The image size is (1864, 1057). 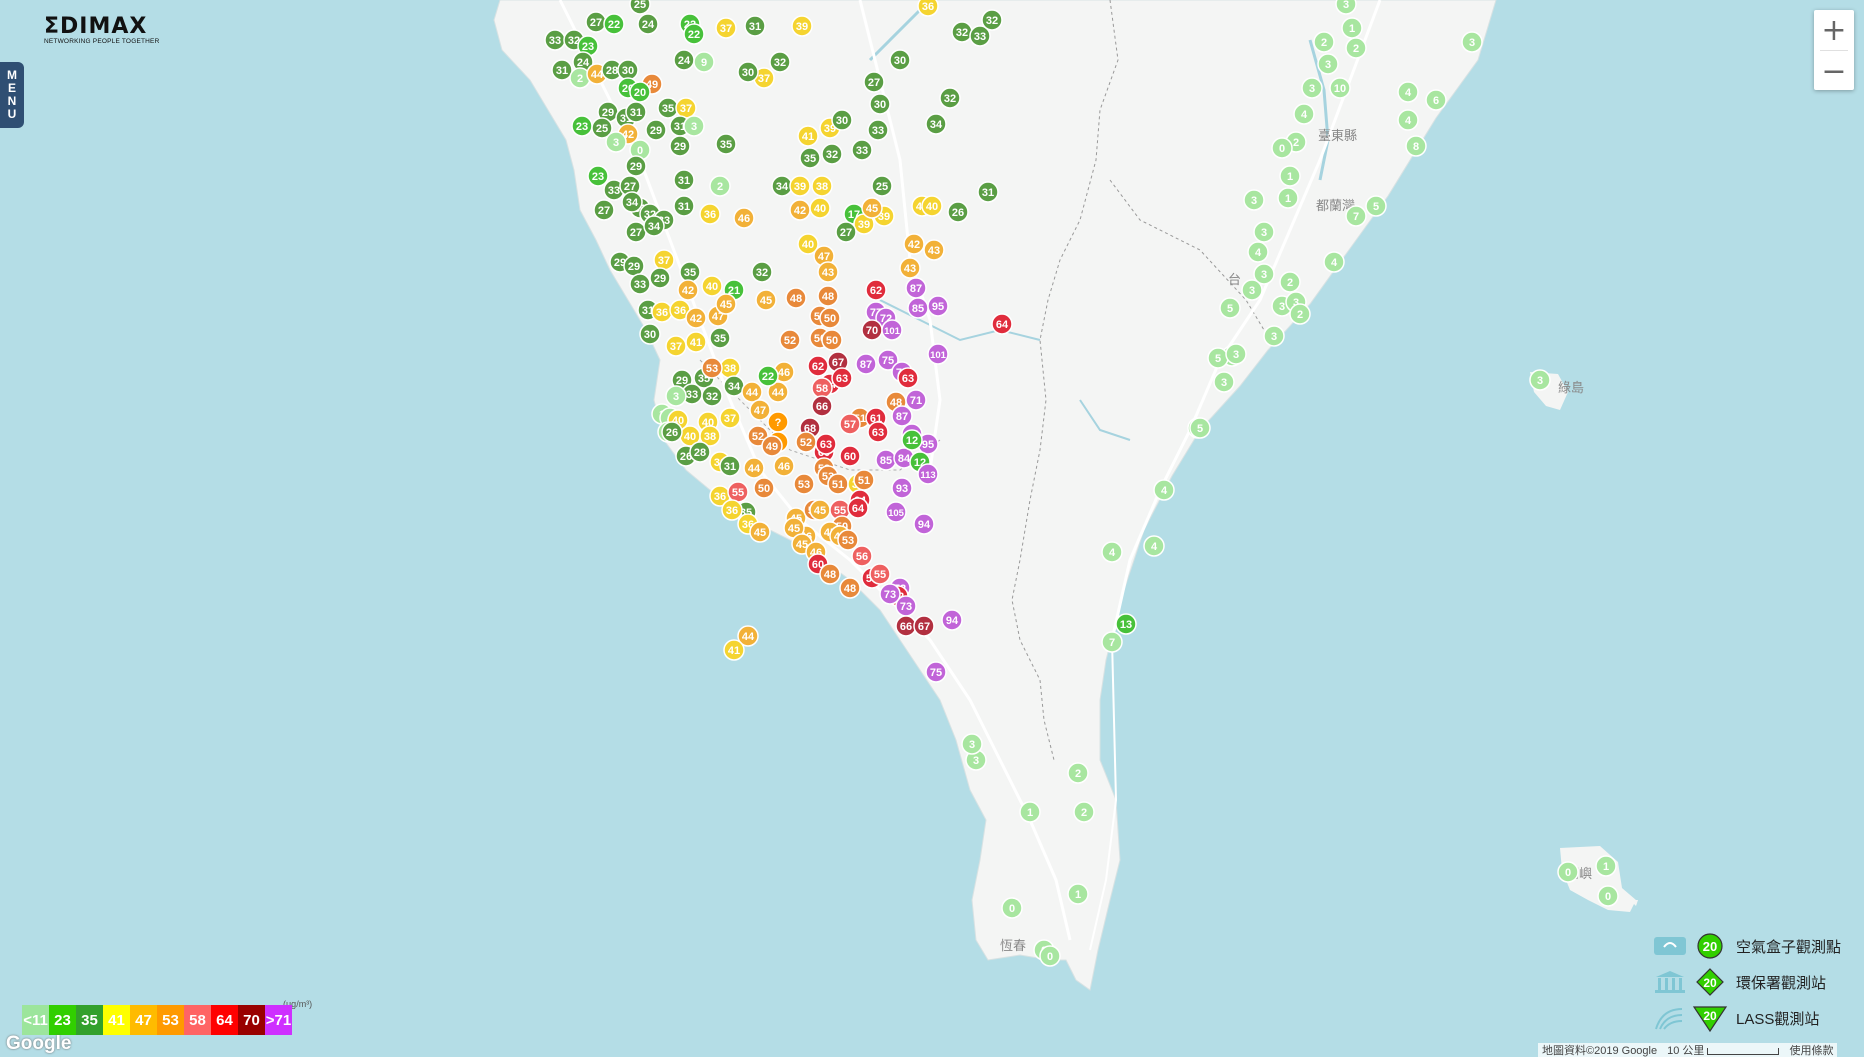 What do you see at coordinates (1600, 1051) in the screenshot?
I see `map-data-credit: 地圖資料©2019 Google` at bounding box center [1600, 1051].